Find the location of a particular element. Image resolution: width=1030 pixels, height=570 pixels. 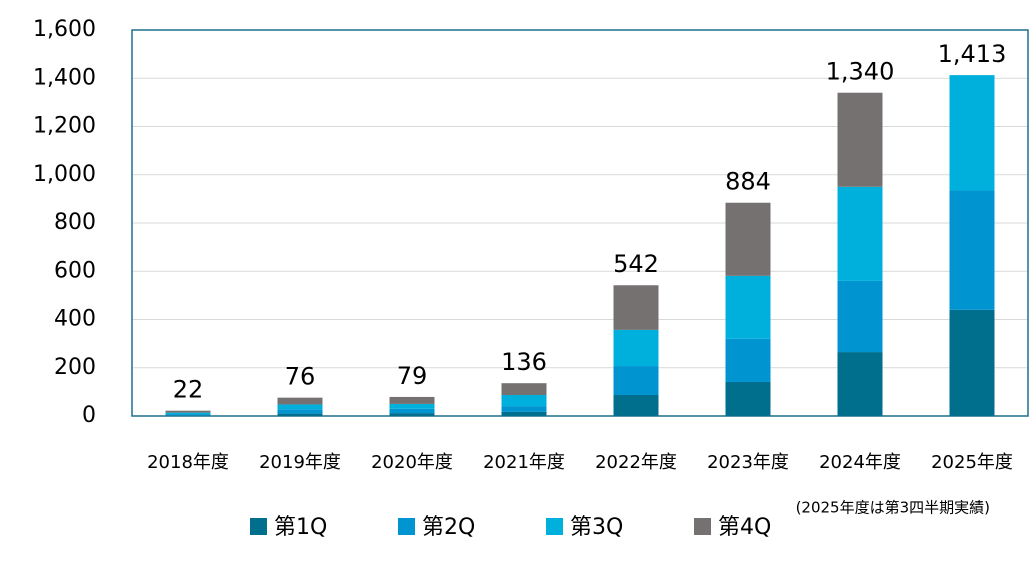

legend-label: 第1Q is located at coordinates (300, 527).